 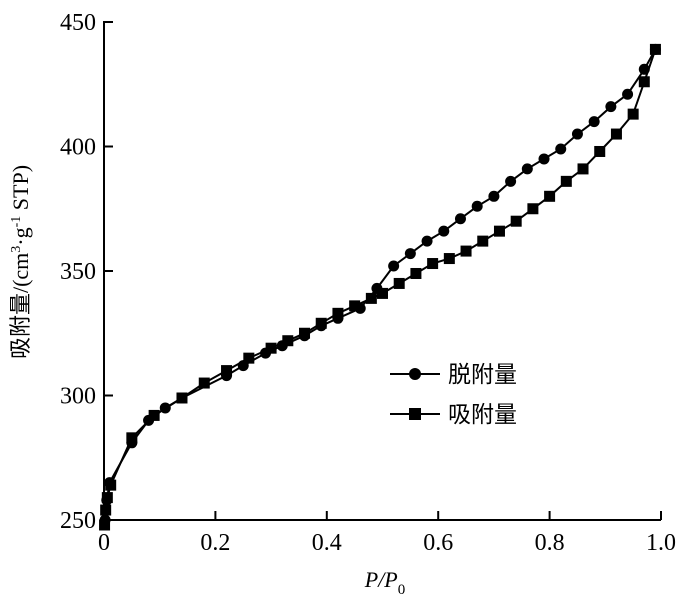 I want to click on y-tick-label: 400, so click(x=78, y=148).